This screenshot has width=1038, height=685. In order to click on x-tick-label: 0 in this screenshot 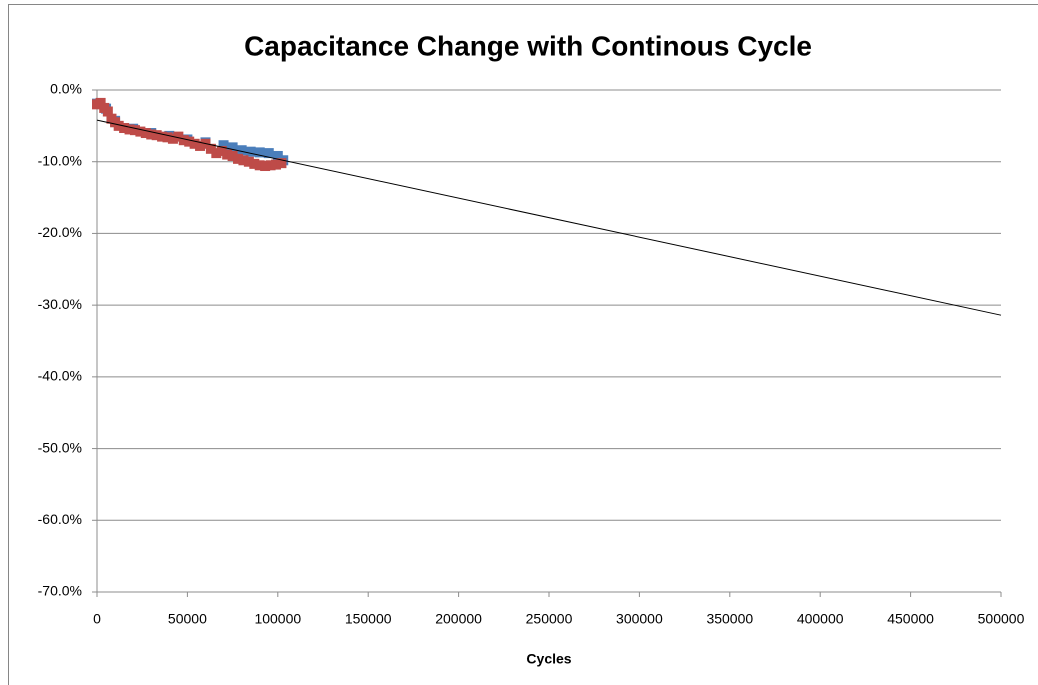, I will do `click(97, 619)`.